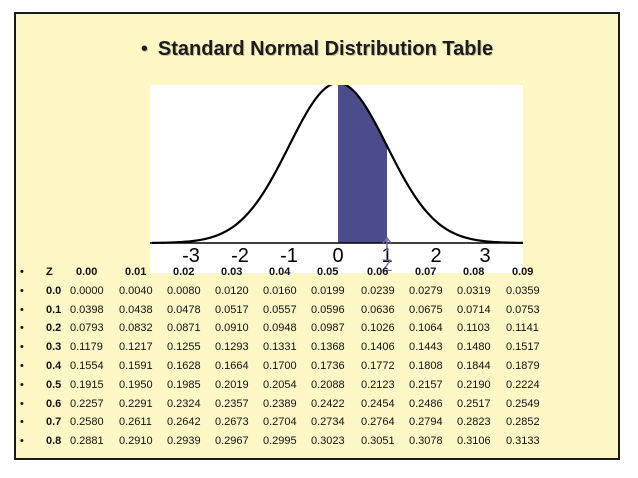 This screenshot has width=638, height=478. What do you see at coordinates (474, 347) in the screenshot?
I see `table-cell: 0.1480` at bounding box center [474, 347].